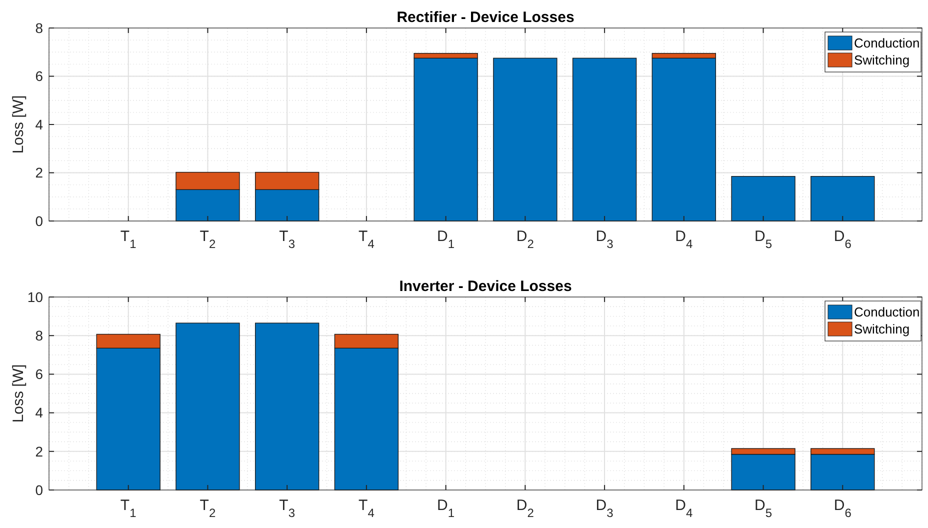 Image resolution: width=928 pixels, height=528 pixels. What do you see at coordinates (35, 296) in the screenshot?
I see `y-tick-label: 10` at bounding box center [35, 296].